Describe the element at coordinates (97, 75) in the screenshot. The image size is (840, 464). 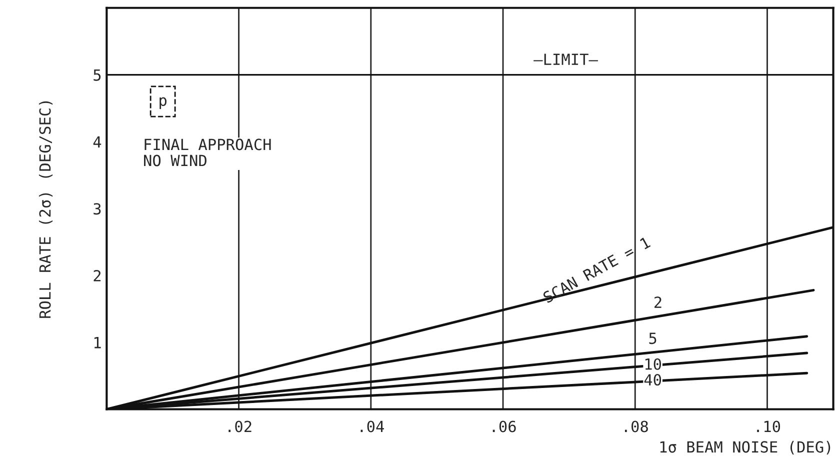
I see `y-tick-label: 5` at that location.